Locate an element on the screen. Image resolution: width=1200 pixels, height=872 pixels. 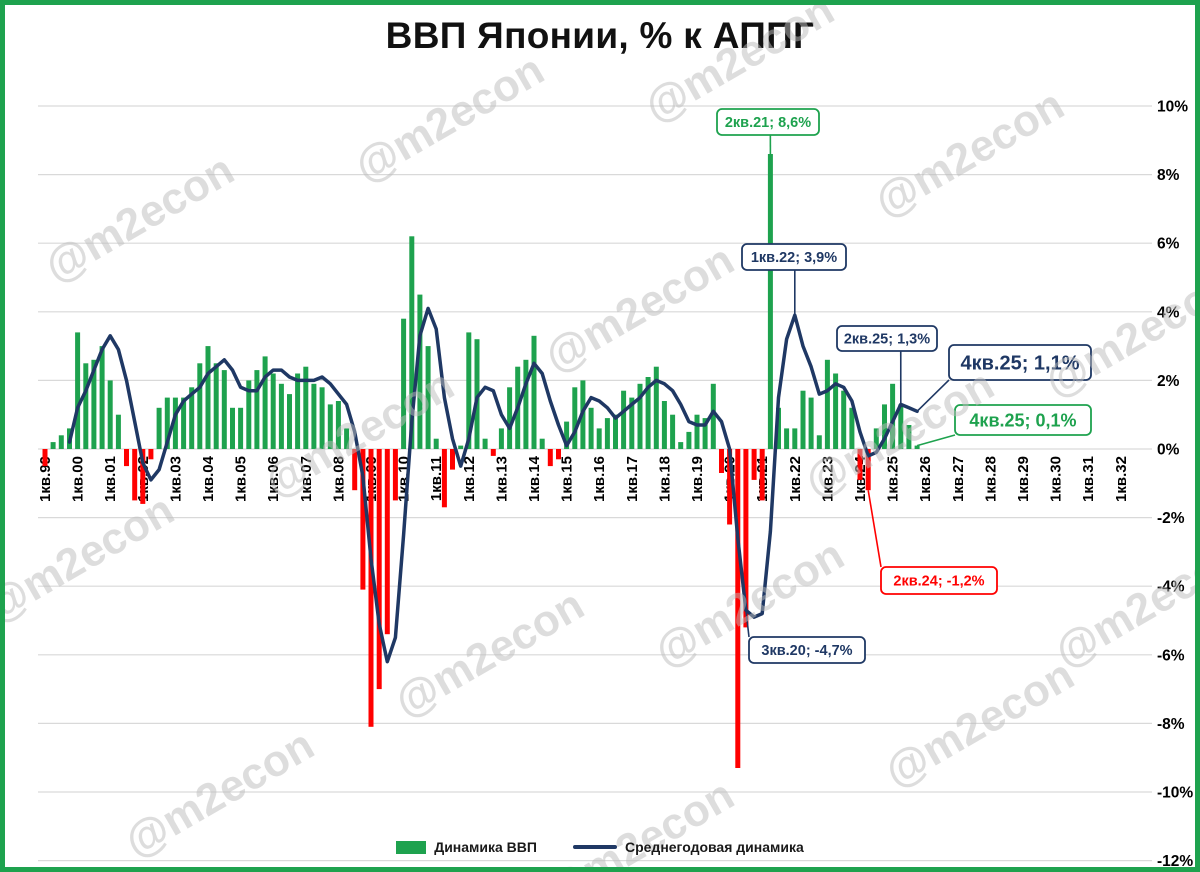
legend-gdp-label: Динамика ВВП is located at coordinates (485, 847).